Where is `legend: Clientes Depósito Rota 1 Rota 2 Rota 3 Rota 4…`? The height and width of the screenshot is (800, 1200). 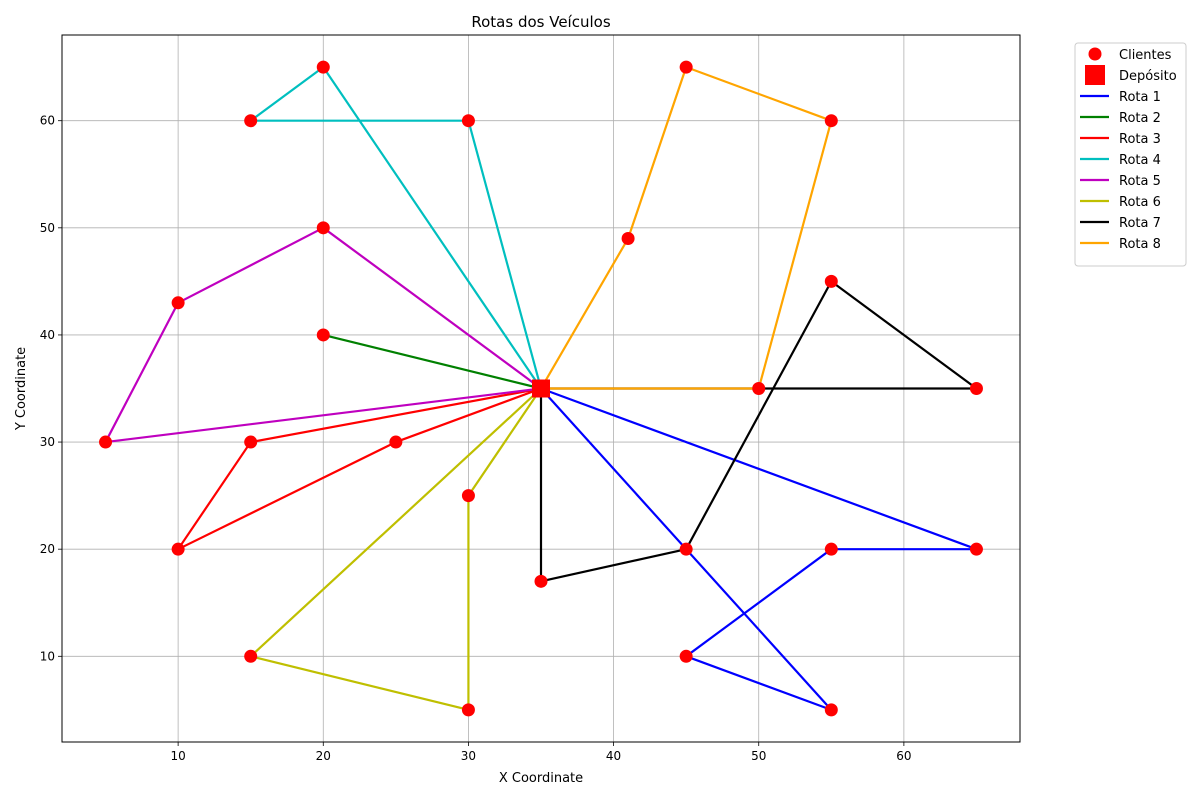 legend: Clientes Depósito Rota 1 Rota 2 Rota 3 Rota 4… is located at coordinates (1130, 154).